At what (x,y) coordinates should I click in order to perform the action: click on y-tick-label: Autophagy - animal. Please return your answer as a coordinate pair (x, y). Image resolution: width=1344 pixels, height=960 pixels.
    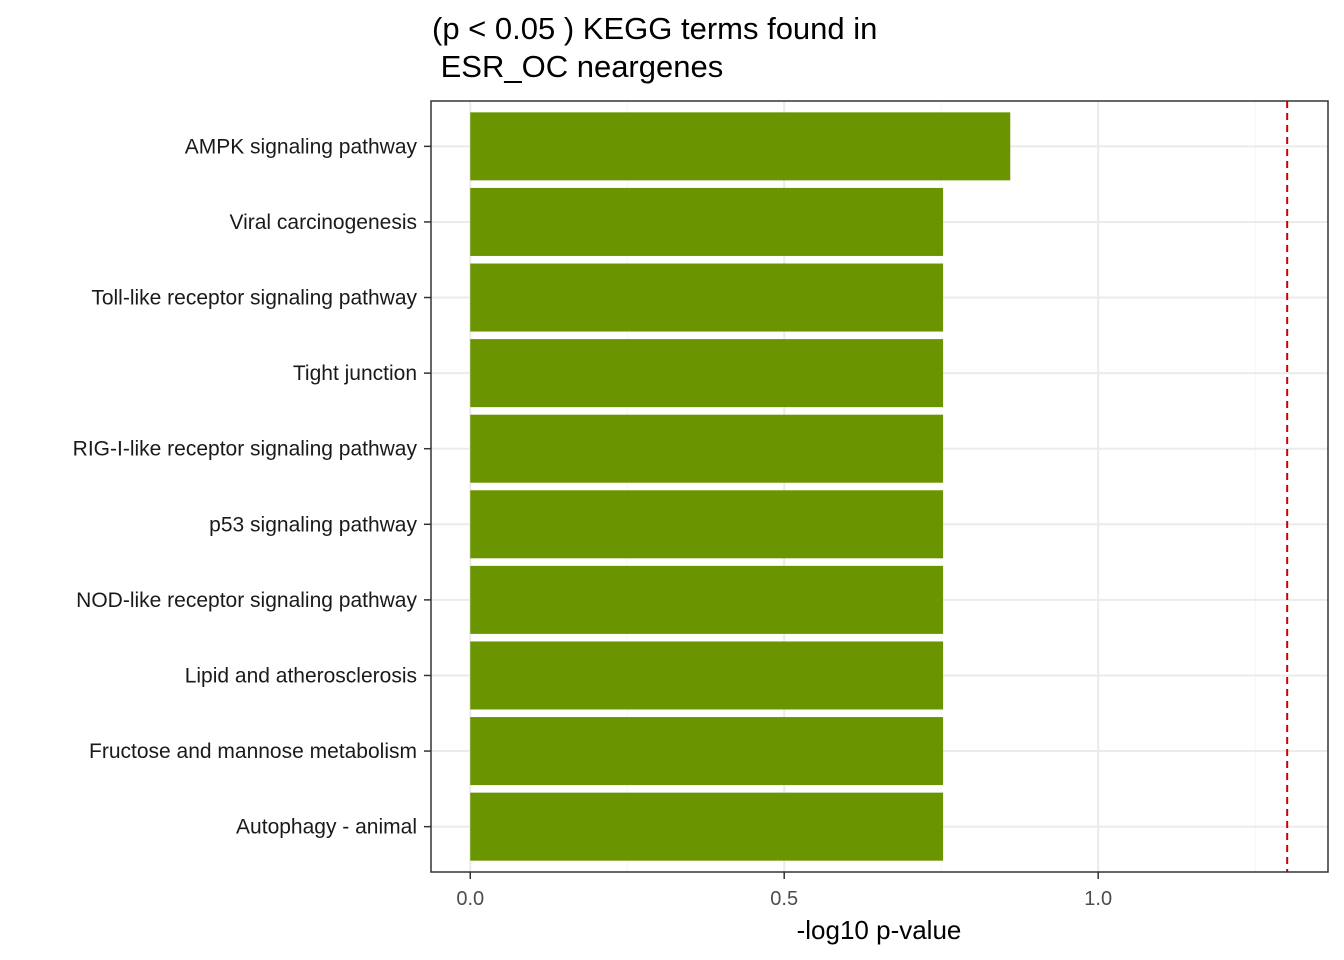
    Looking at the image, I should click on (326, 827).